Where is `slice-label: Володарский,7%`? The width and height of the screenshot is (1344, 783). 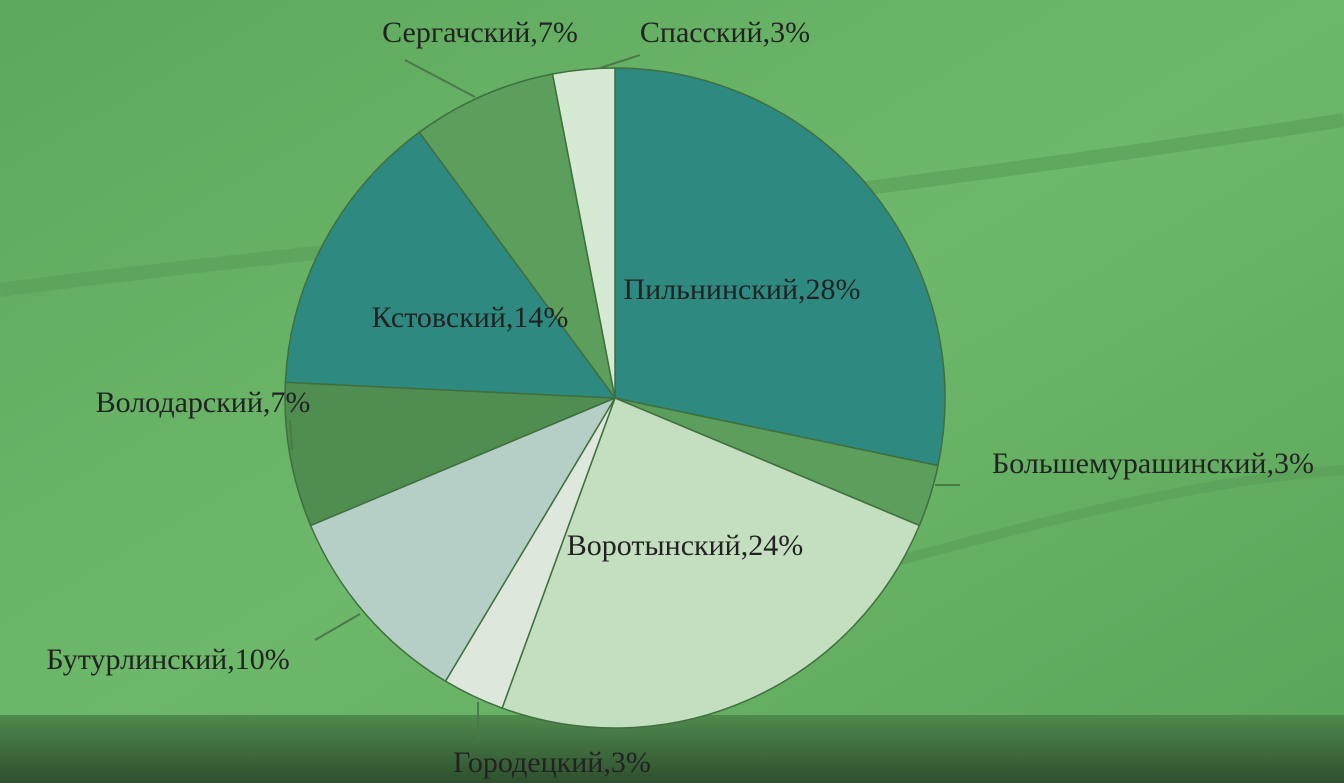 slice-label: Володарский,7% is located at coordinates (203, 402).